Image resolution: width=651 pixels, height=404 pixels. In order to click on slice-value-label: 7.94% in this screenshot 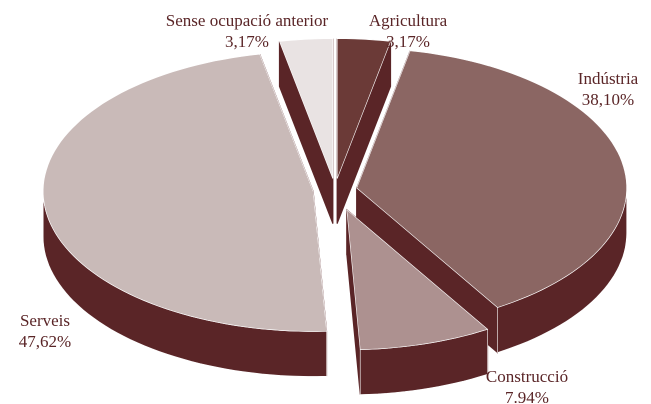, I will do `click(527, 396)`.